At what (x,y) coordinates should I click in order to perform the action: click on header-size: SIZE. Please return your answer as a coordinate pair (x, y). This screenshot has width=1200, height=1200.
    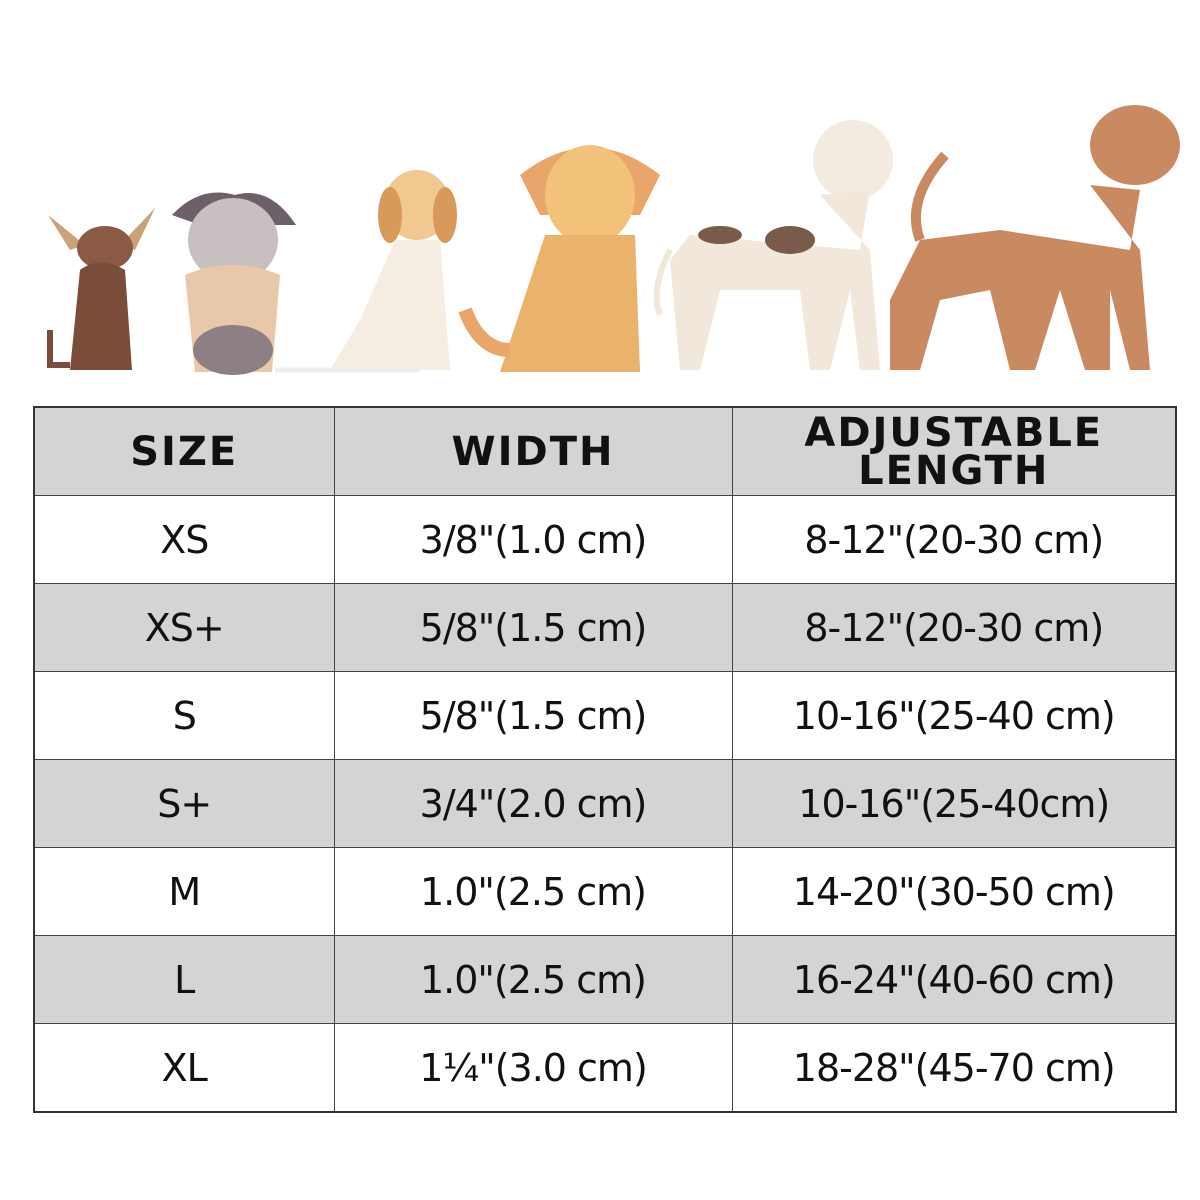
    Looking at the image, I should click on (184, 451).